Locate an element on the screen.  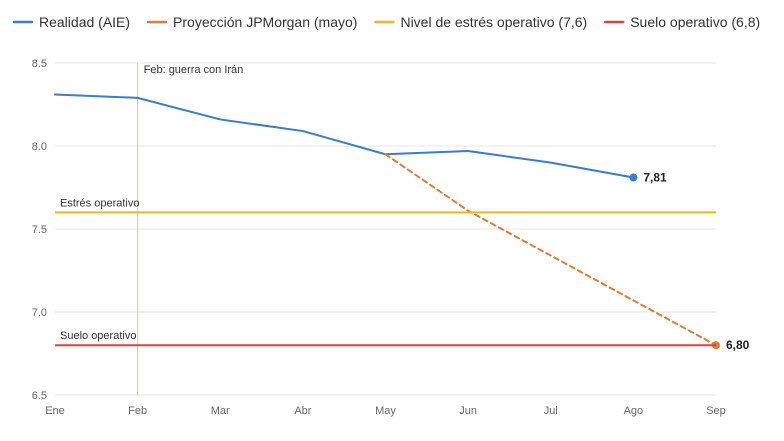
x-tick-label: Sep is located at coordinates (716, 411).